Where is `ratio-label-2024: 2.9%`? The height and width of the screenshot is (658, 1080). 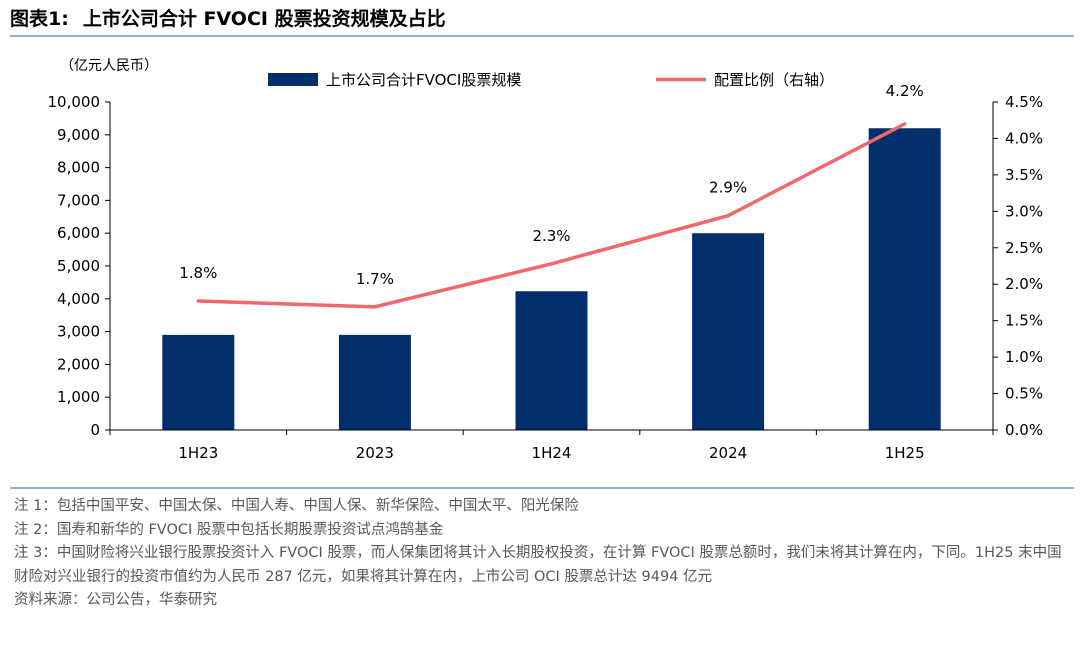 ratio-label-2024: 2.9% is located at coordinates (728, 188).